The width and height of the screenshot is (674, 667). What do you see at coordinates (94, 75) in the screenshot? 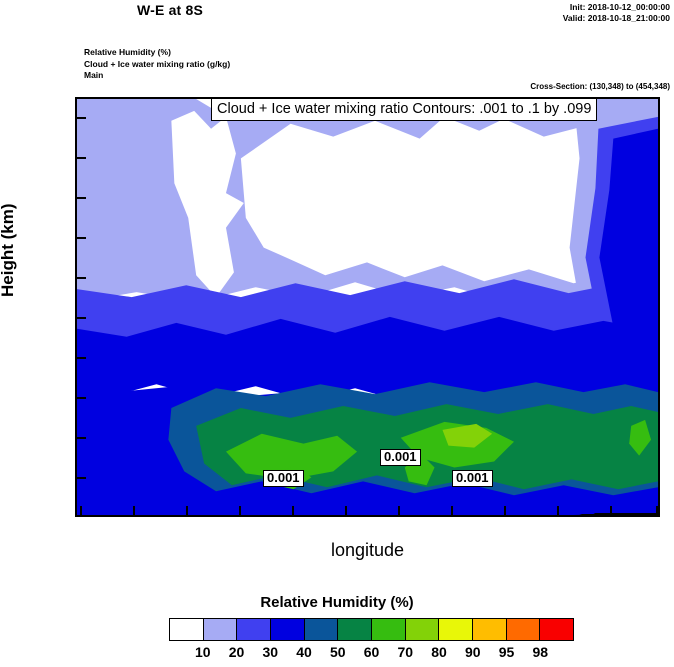
I see `variable-line-3: Main` at bounding box center [94, 75].